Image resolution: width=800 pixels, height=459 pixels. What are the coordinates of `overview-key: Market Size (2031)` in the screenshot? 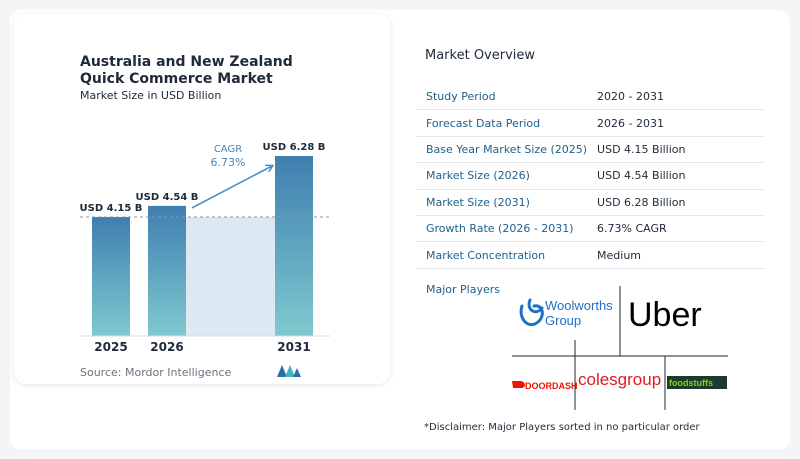 It's located at (502, 202).